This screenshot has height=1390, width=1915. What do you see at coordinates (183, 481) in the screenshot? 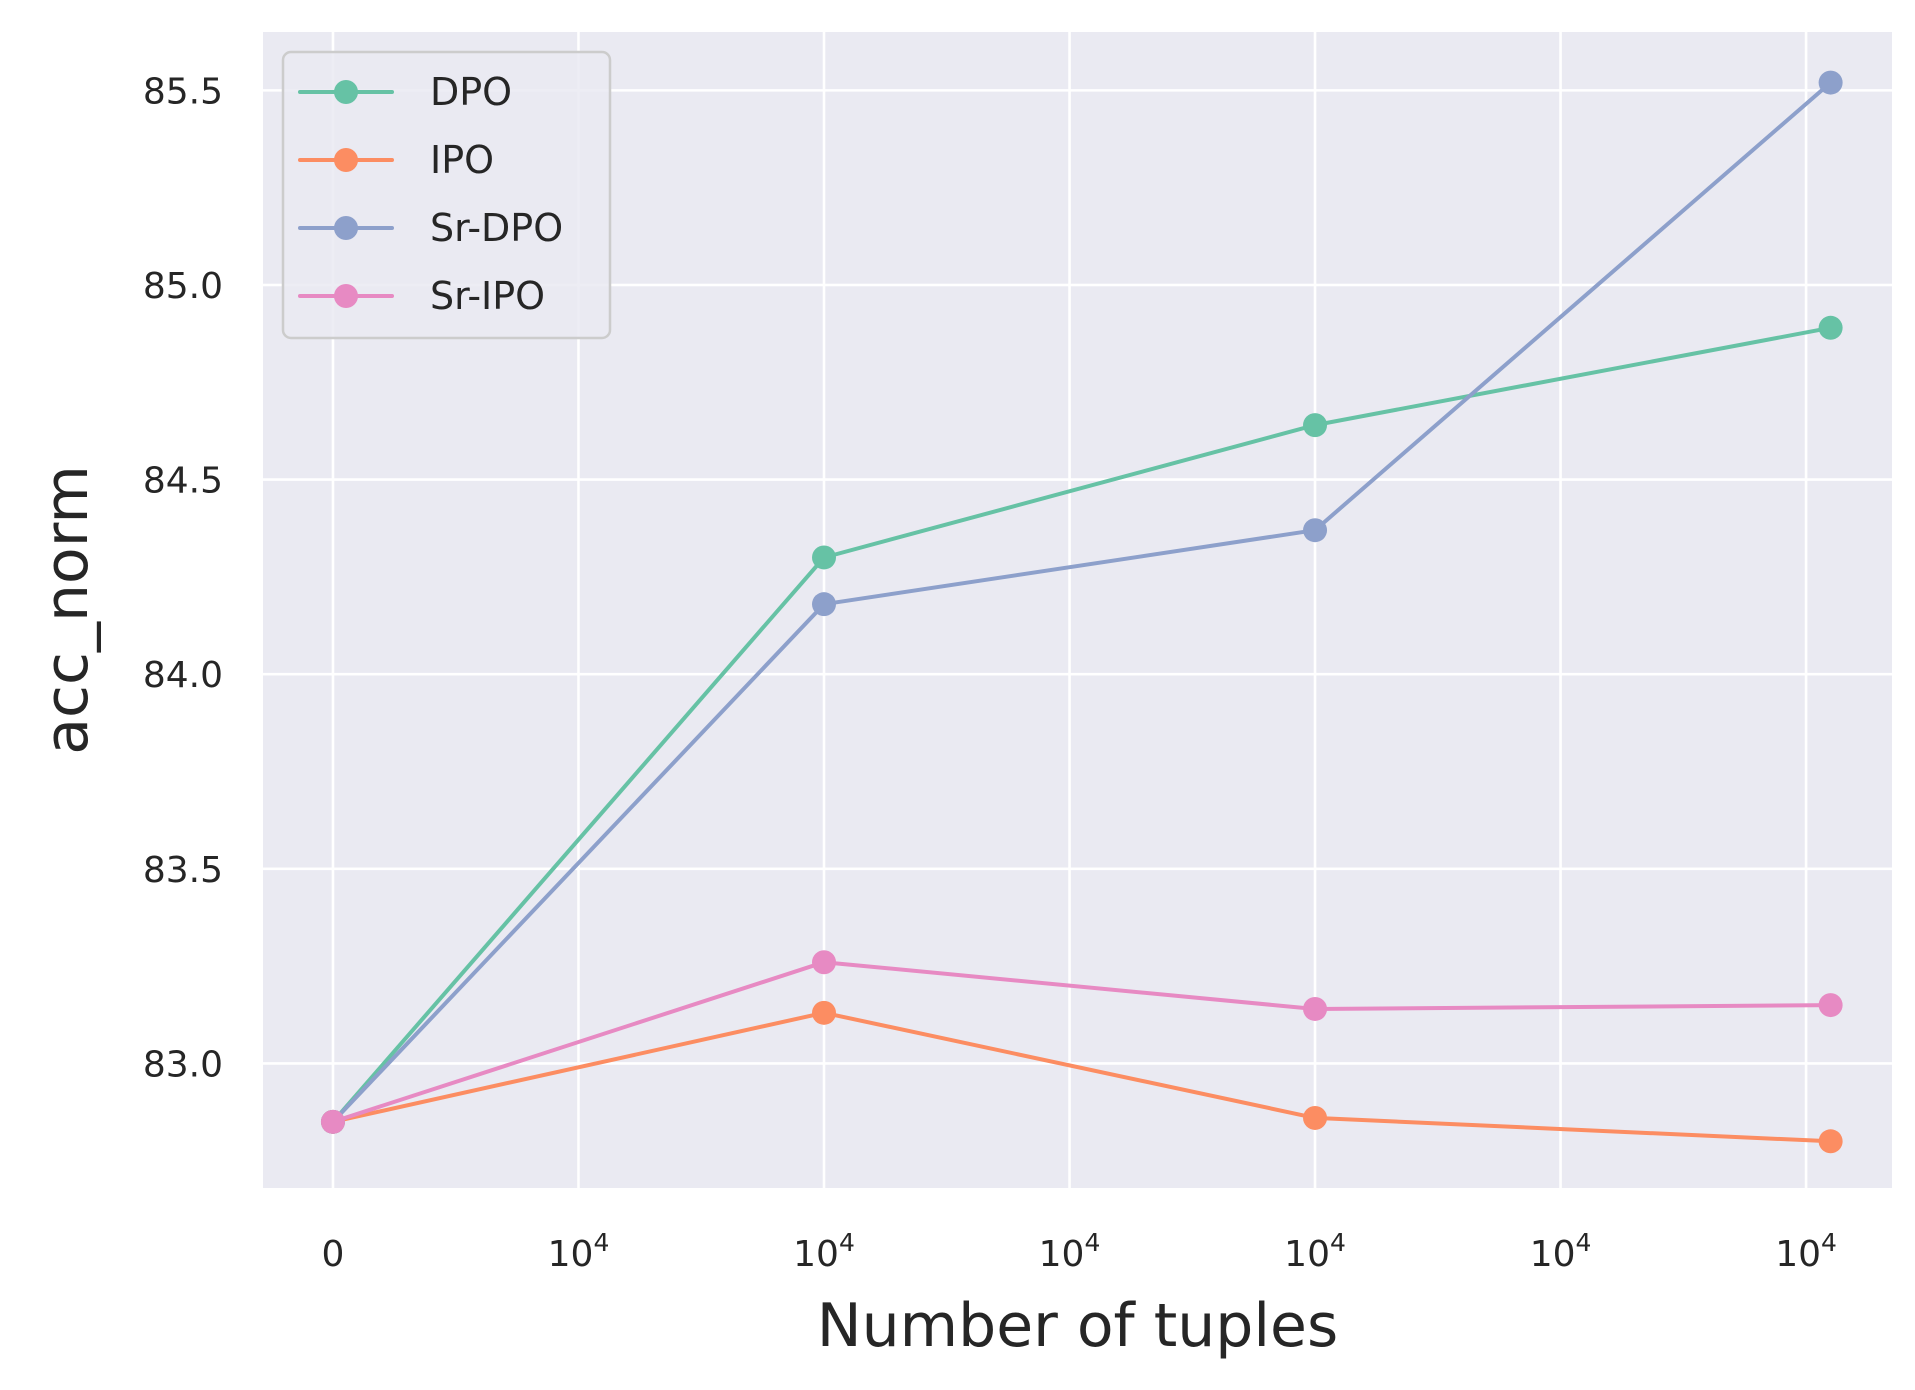
I see `y-tick-label: 84.5` at bounding box center [183, 481].